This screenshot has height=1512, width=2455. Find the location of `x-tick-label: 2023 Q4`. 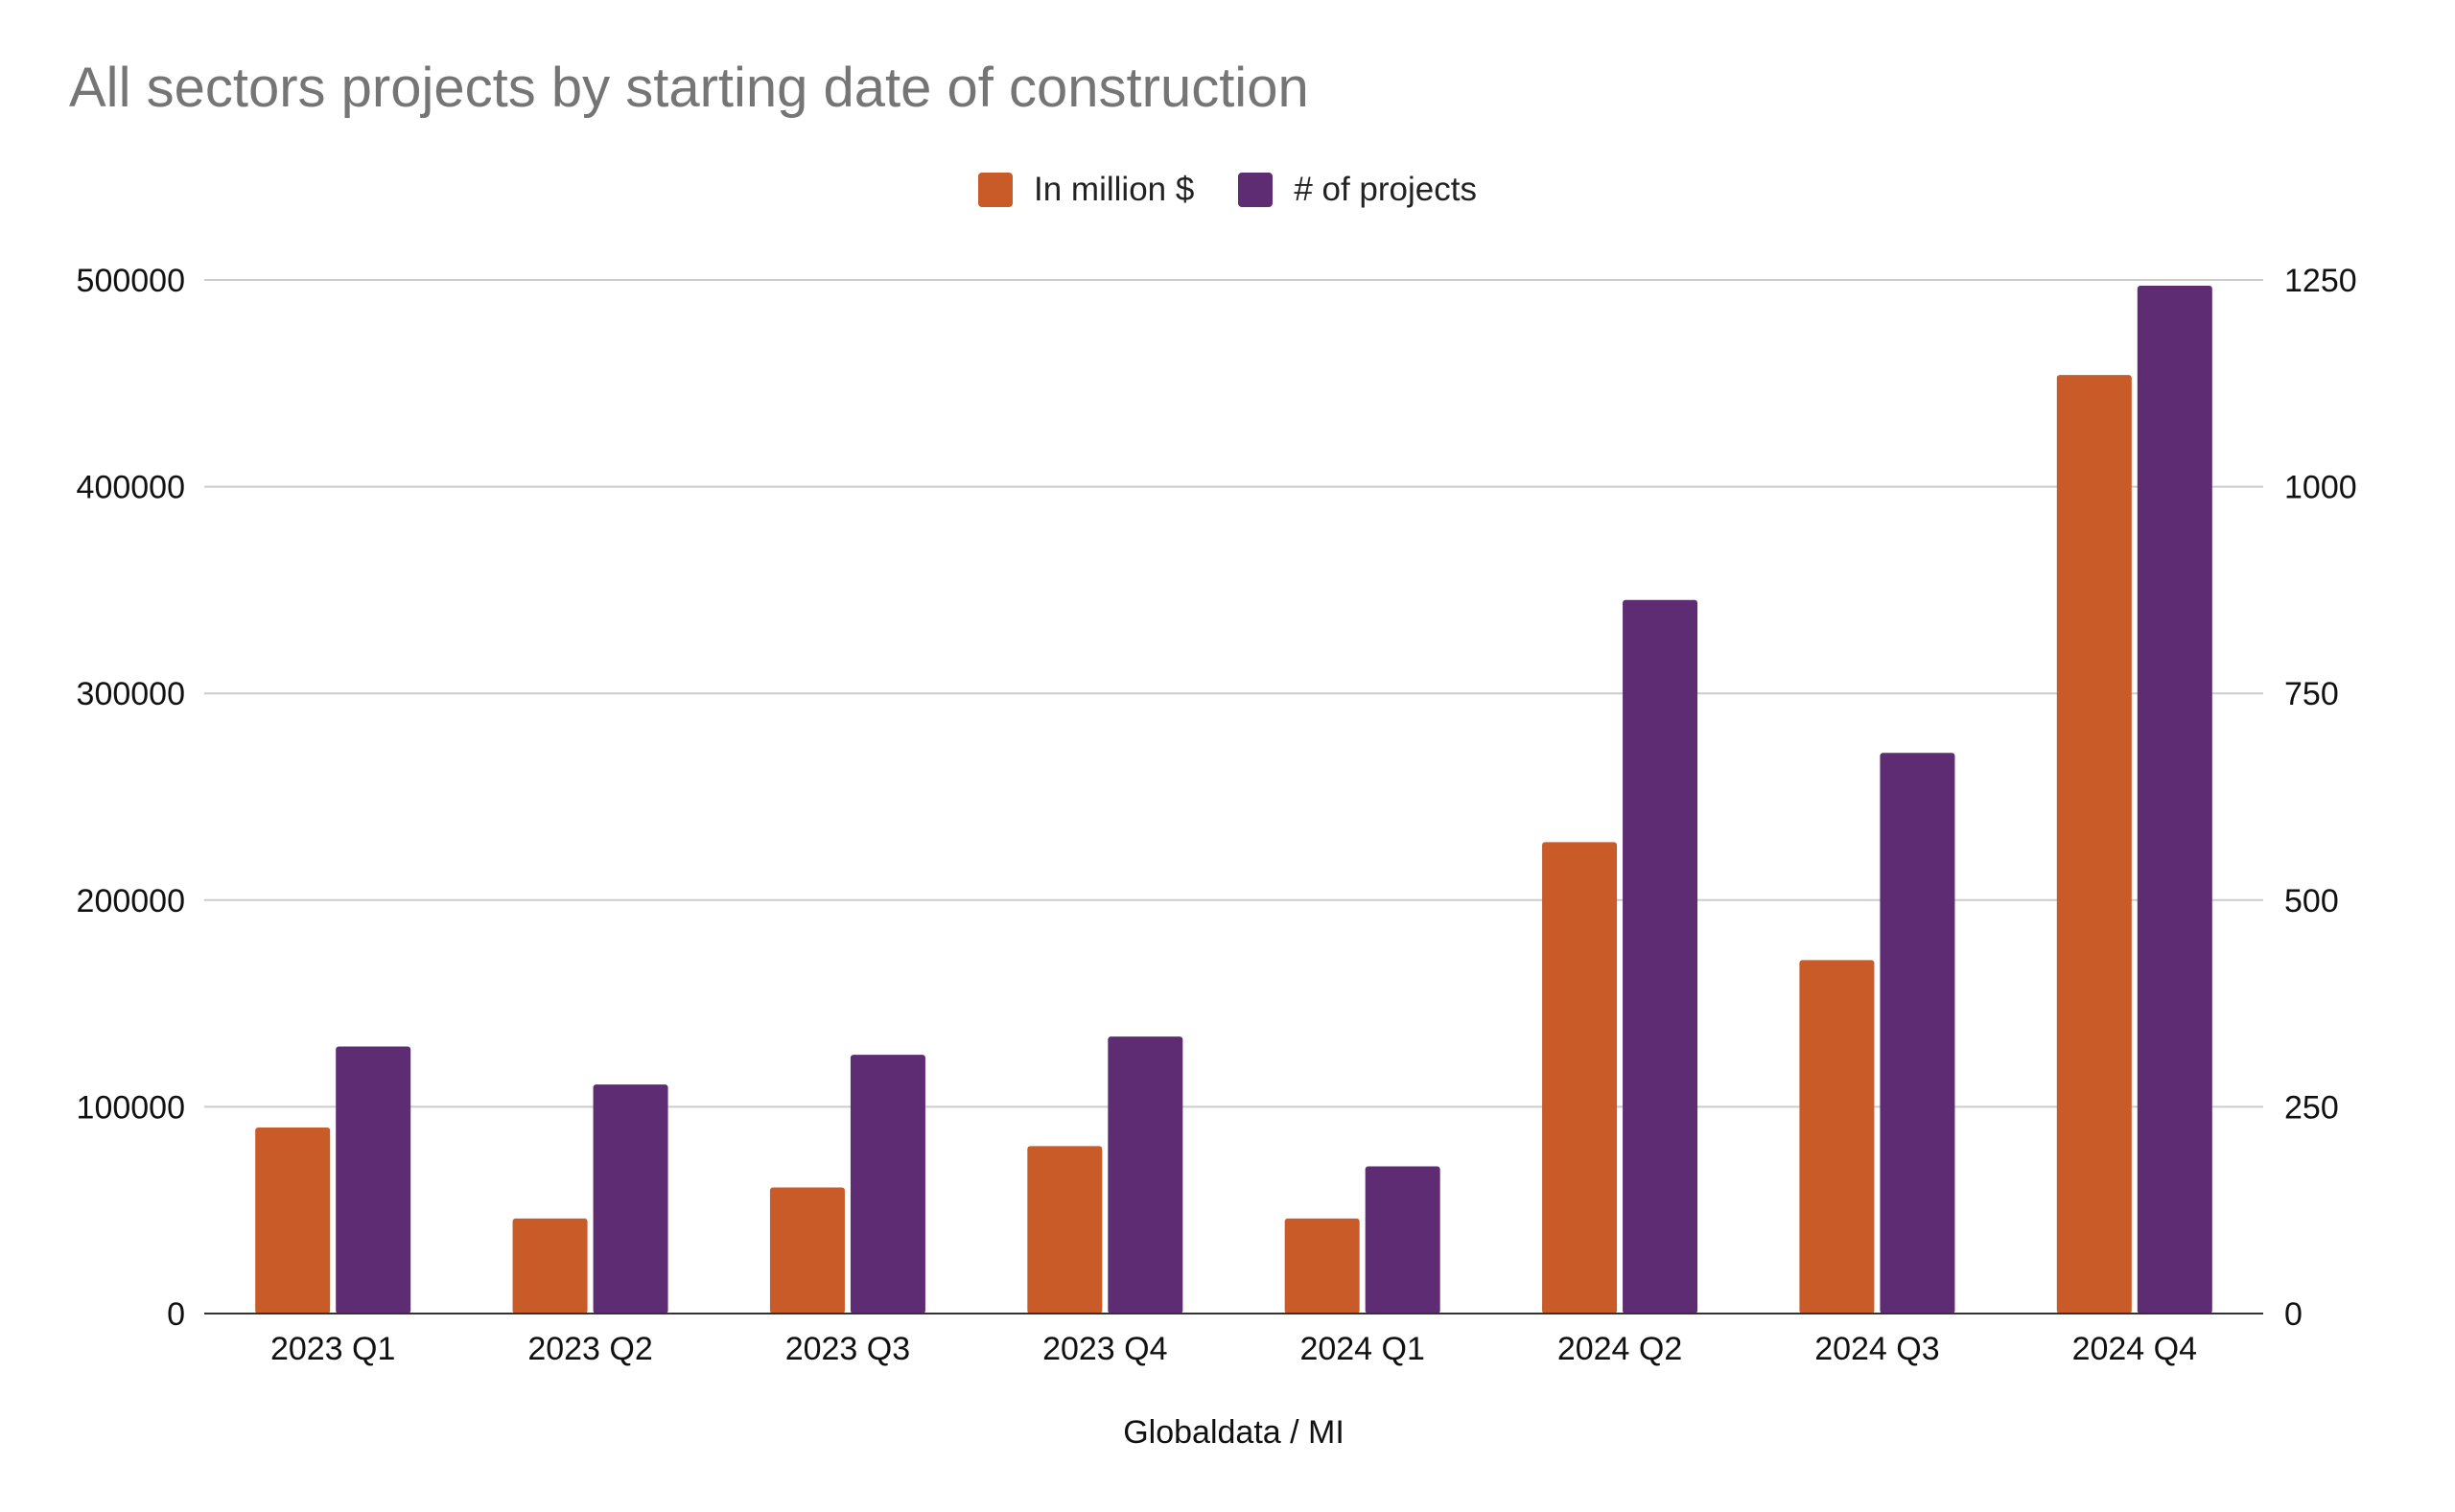

x-tick-label: 2023 Q4 is located at coordinates (1104, 1349).